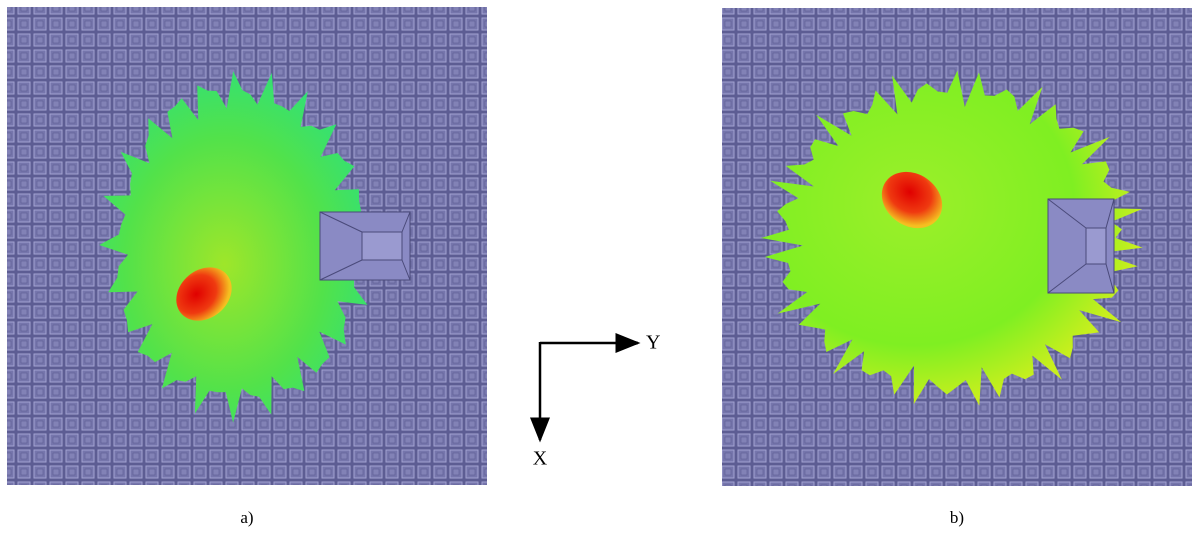 The width and height of the screenshot is (1196, 541). What do you see at coordinates (540, 459) in the screenshot?
I see `x-axis-label: X` at bounding box center [540, 459].